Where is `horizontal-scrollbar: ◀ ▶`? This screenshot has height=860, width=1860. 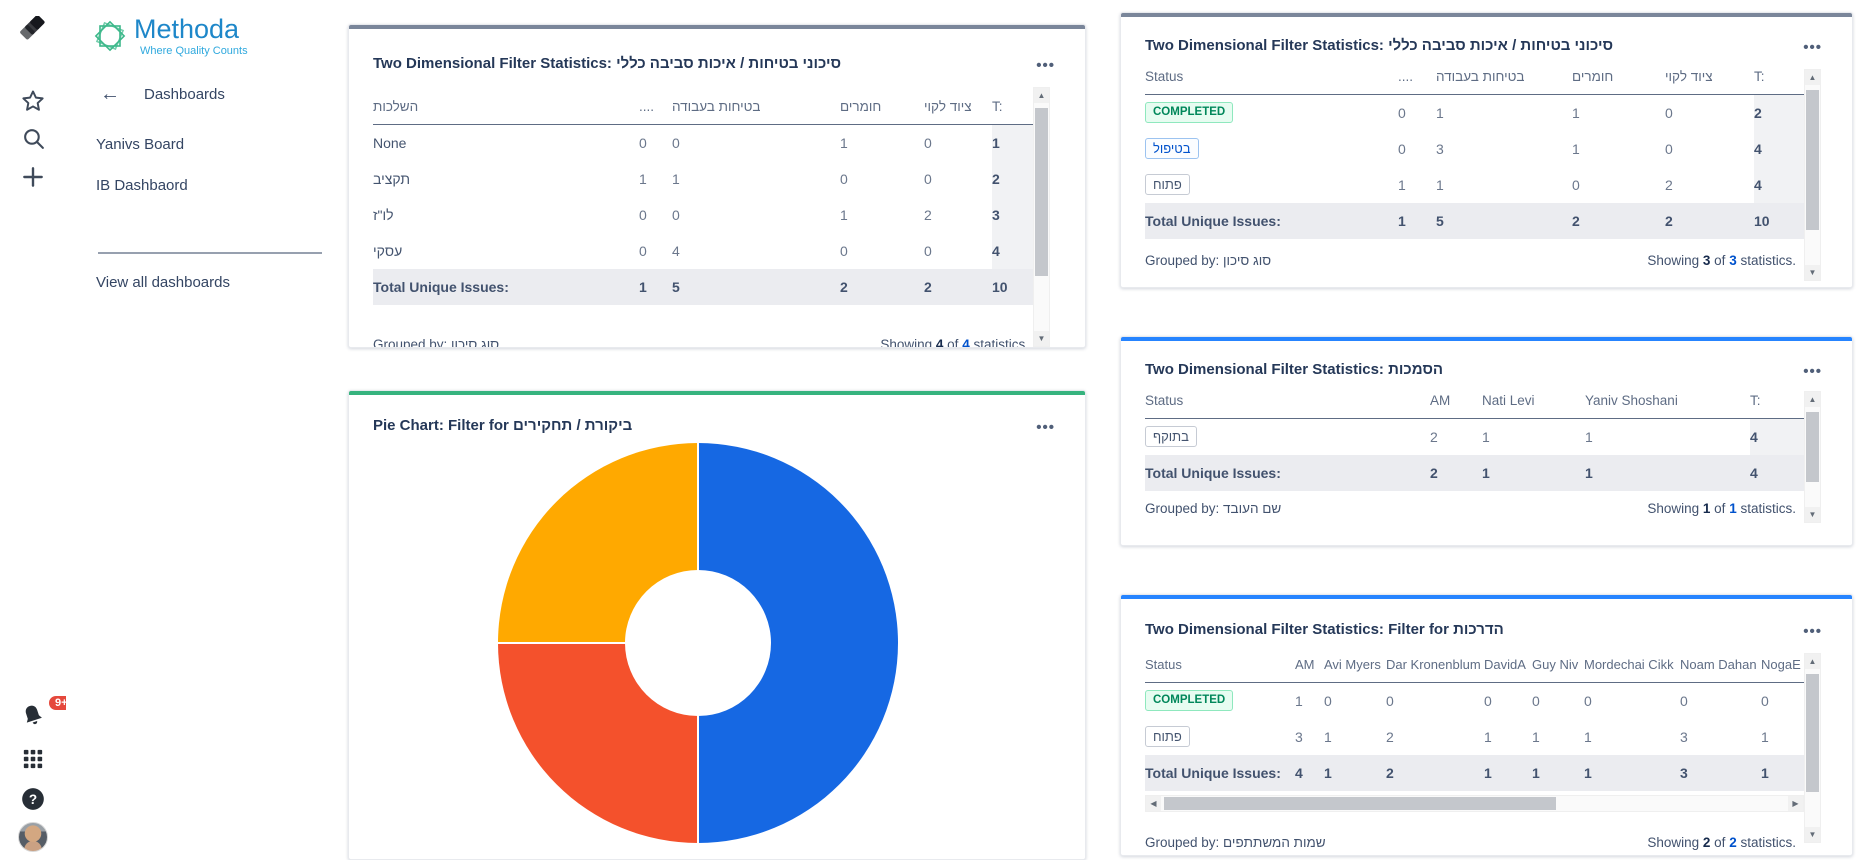
horizontal-scrollbar: ◀ ▶ is located at coordinates (1474, 803).